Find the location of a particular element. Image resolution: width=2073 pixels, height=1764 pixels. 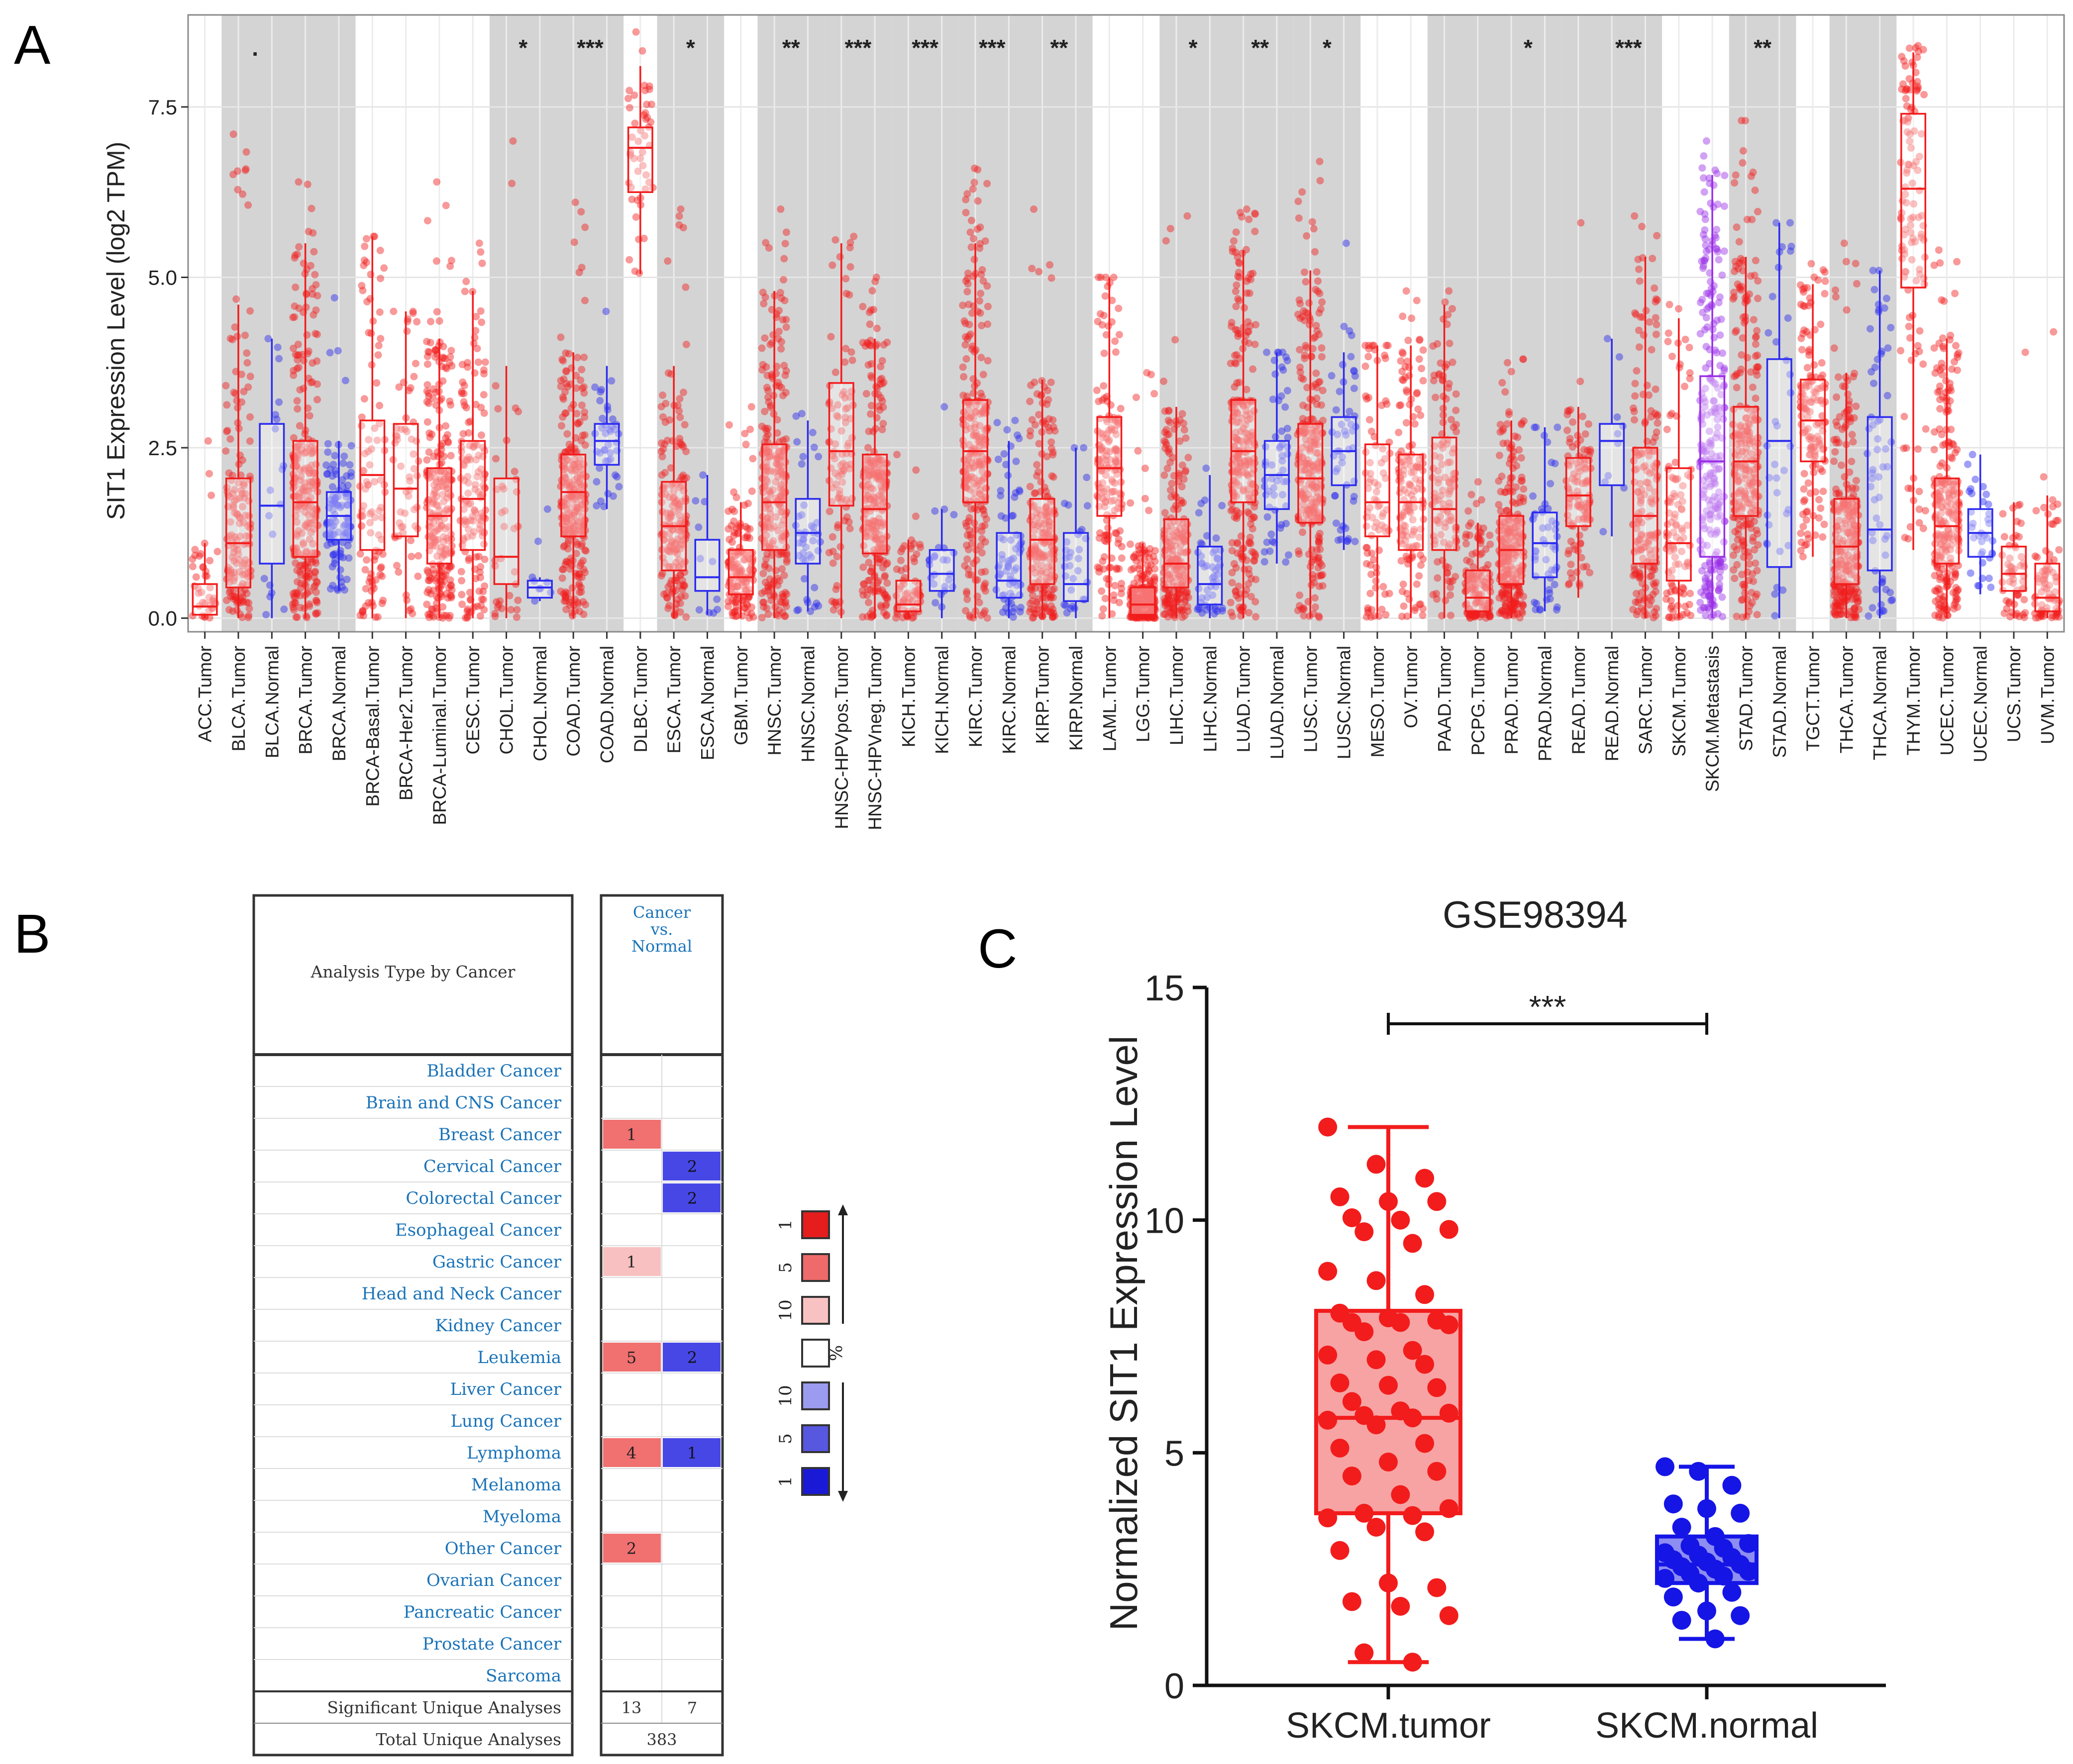

panel-label-c: C is located at coordinates (998, 949).